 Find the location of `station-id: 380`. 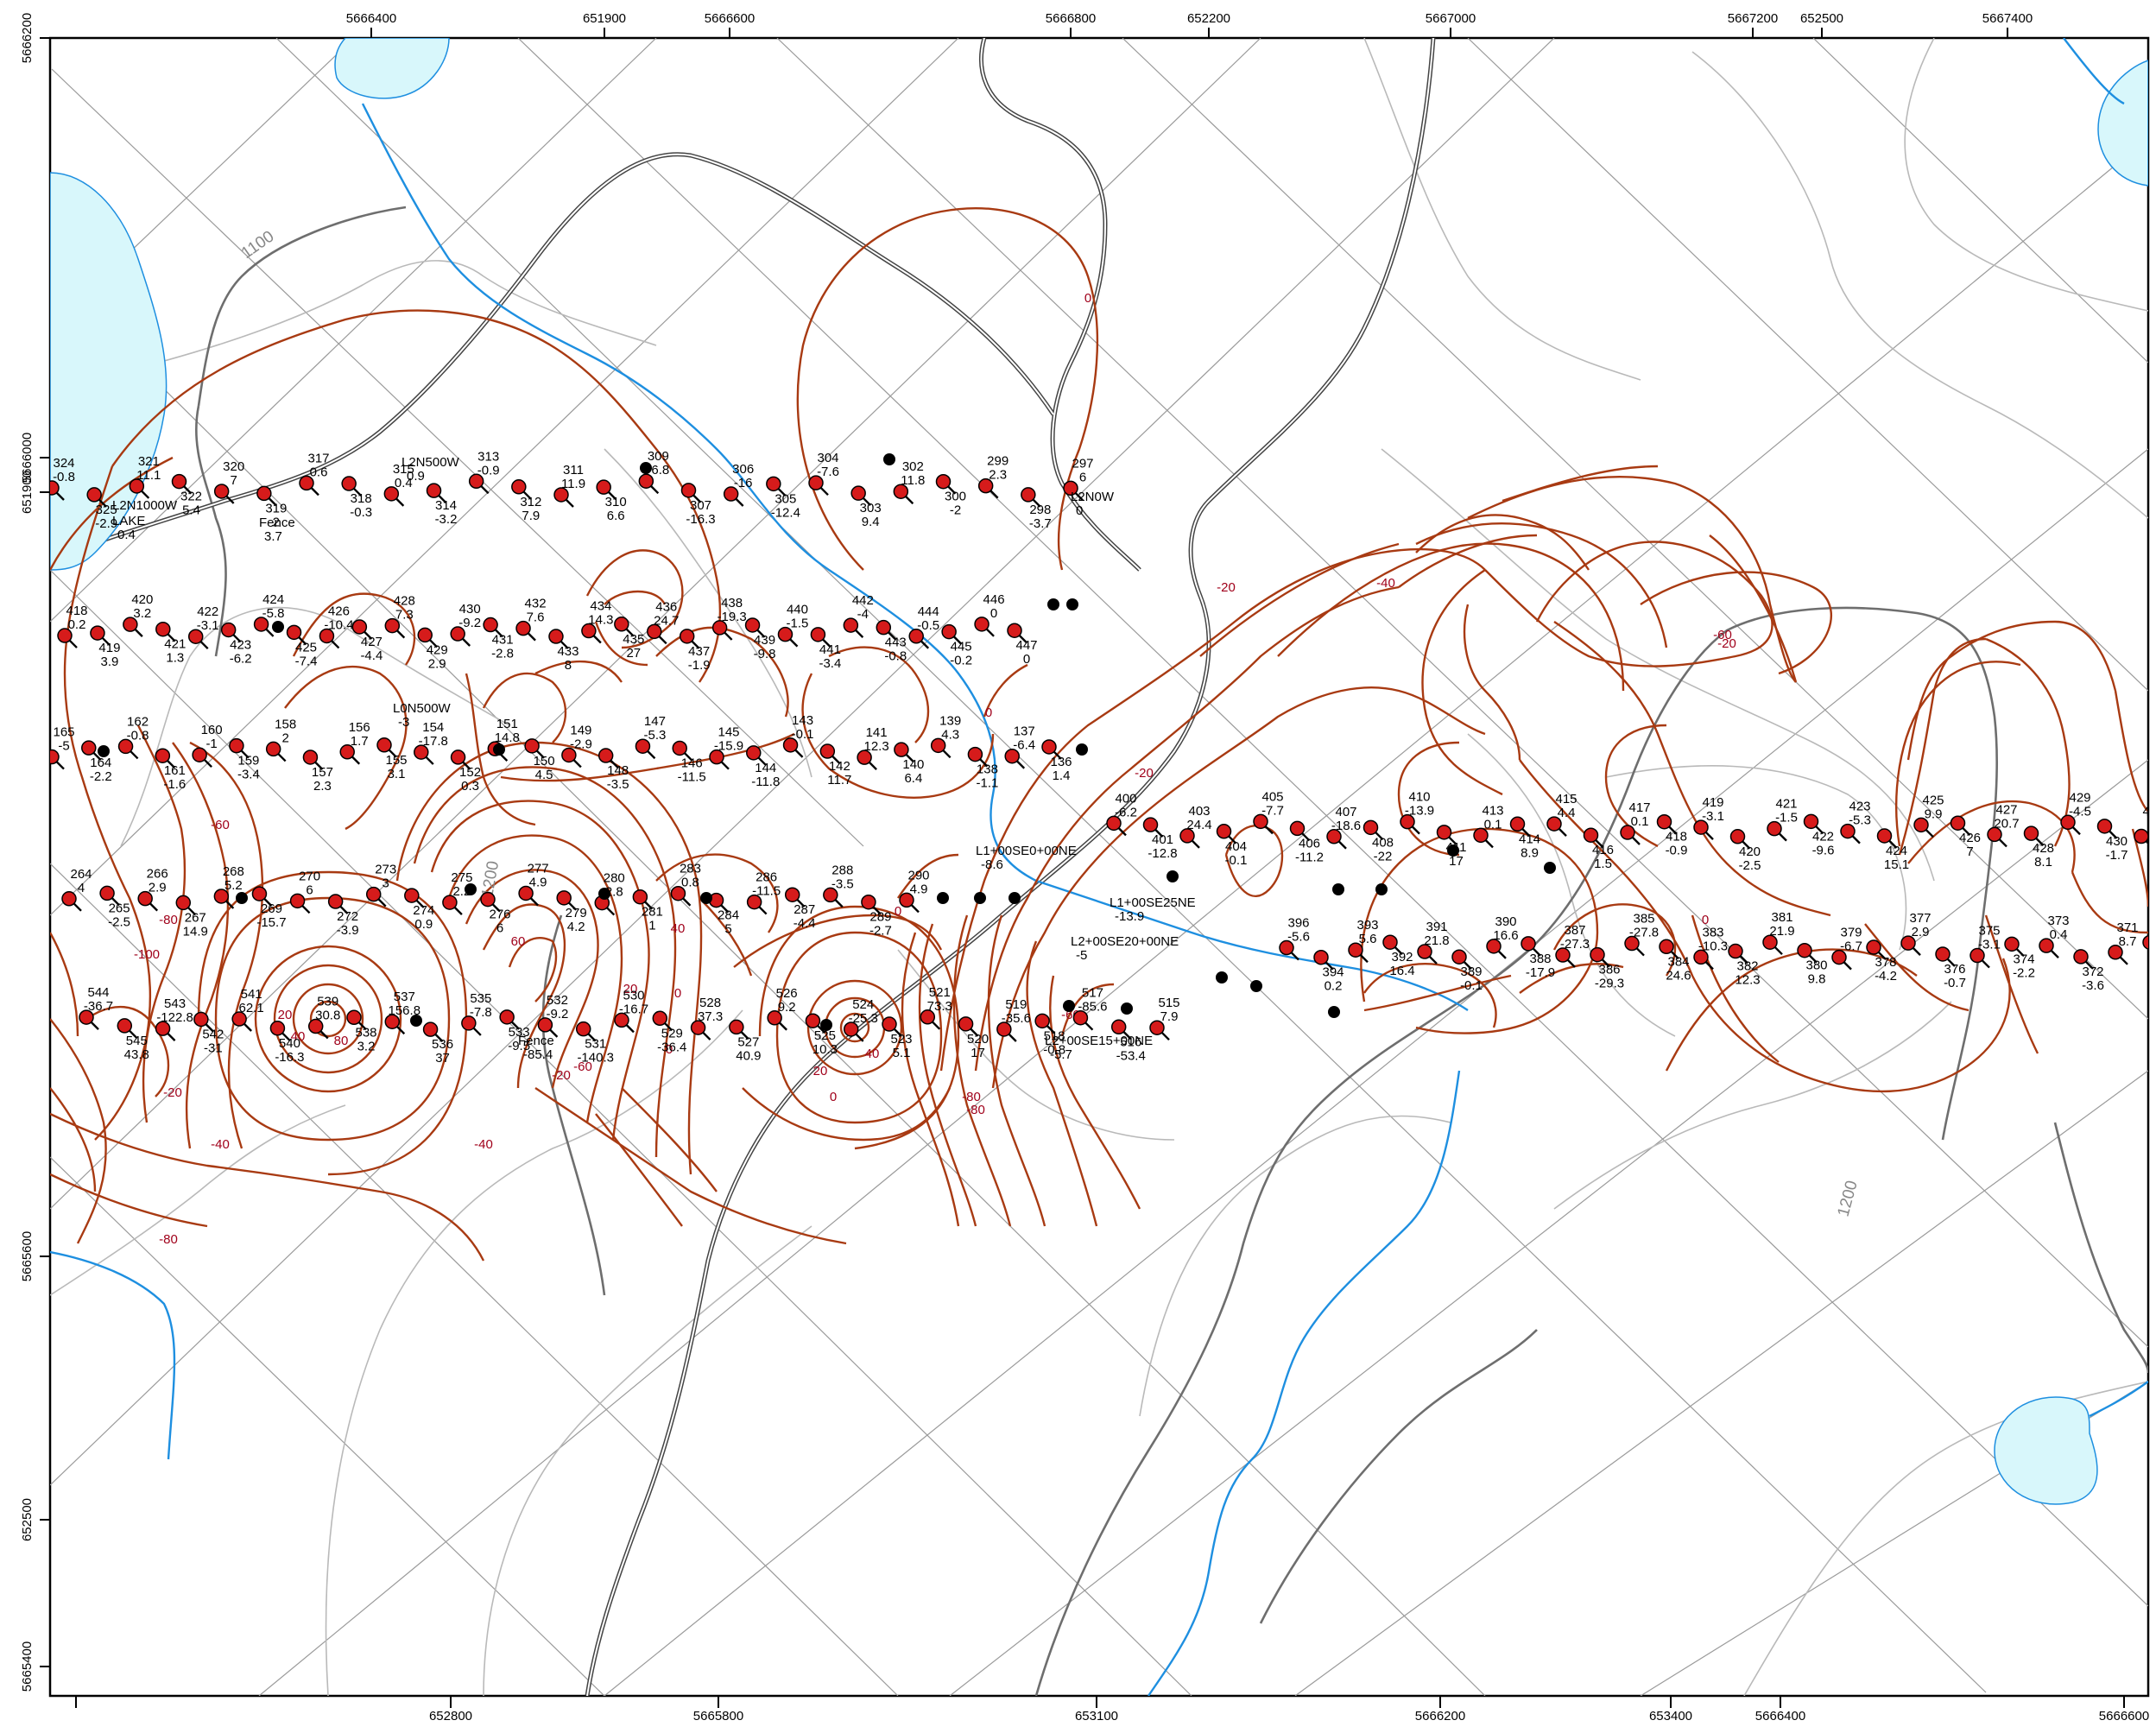

station-id: 380 is located at coordinates (1816, 965).